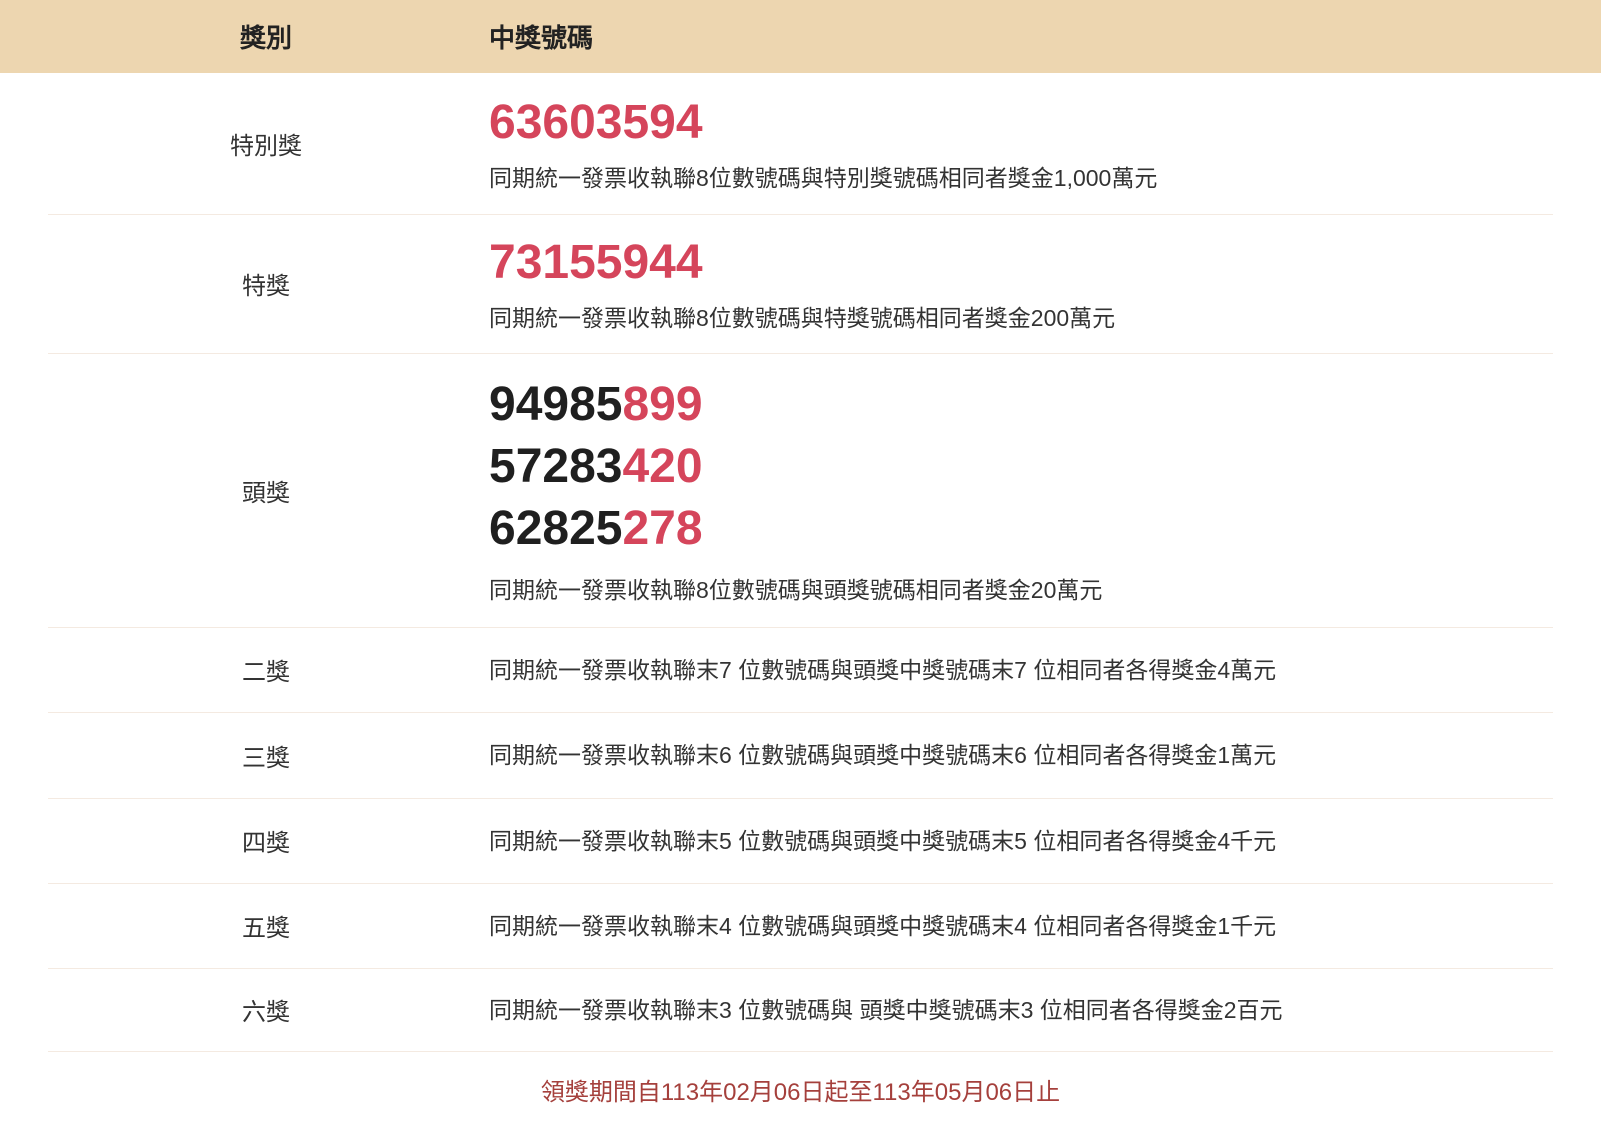  What do you see at coordinates (556, 466) in the screenshot?
I see `number-black-part: 57283` at bounding box center [556, 466].